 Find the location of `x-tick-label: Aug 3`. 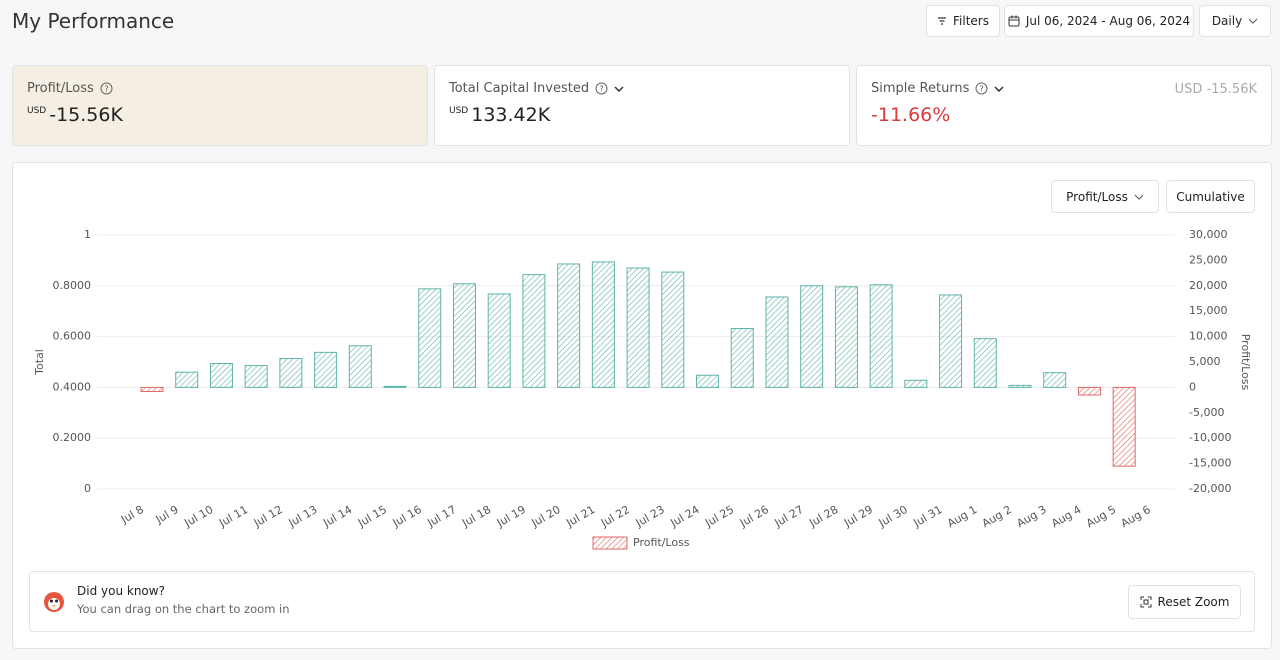

x-tick-label: Aug 3 is located at coordinates (1032, 516).